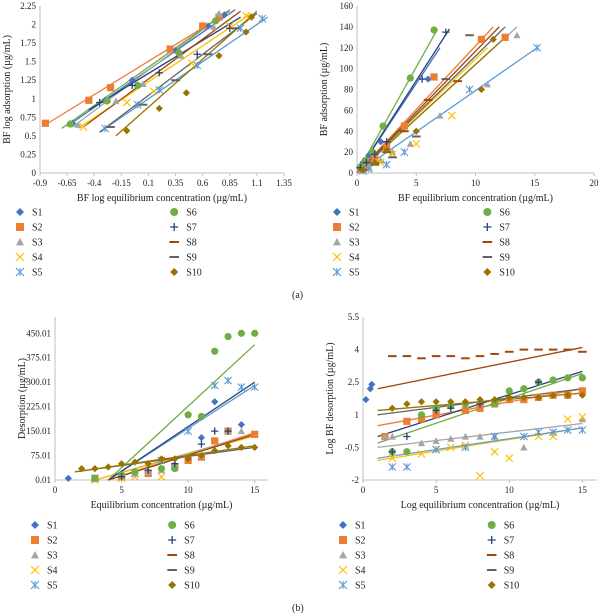 This screenshot has width=601, height=616. I want to click on fit-line-s10, so click(186, 73).